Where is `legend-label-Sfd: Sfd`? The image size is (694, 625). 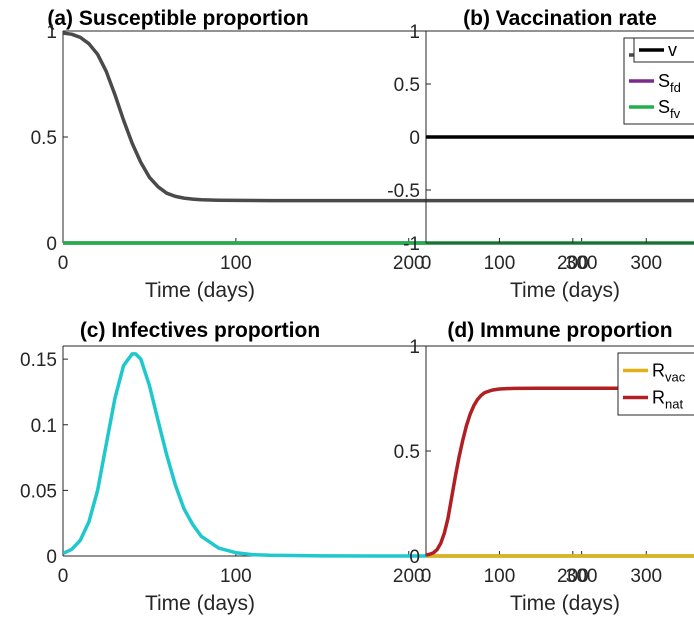 legend-label-Sfd: Sfd is located at coordinates (669, 83).